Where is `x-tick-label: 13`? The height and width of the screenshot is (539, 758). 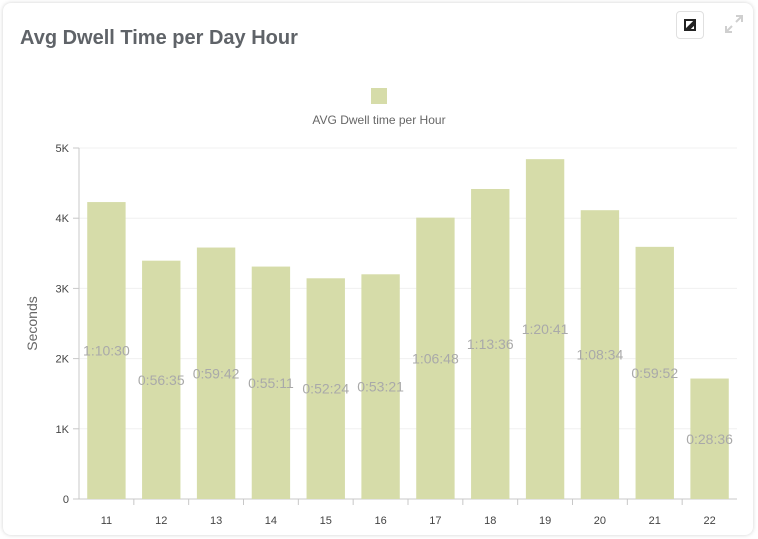
x-tick-label: 13 is located at coordinates (216, 521).